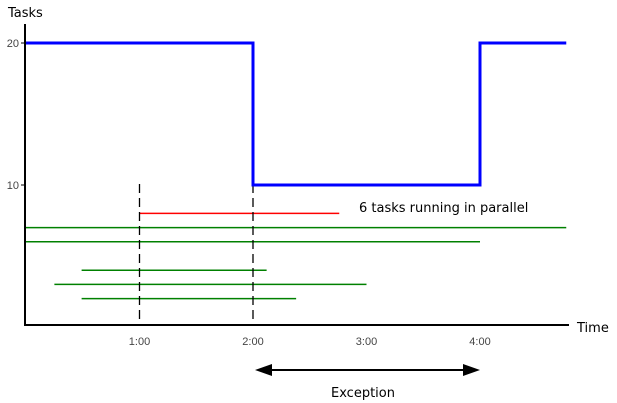  I want to click on parallel-annotation: 6 tasks running in parallel, so click(443, 208).